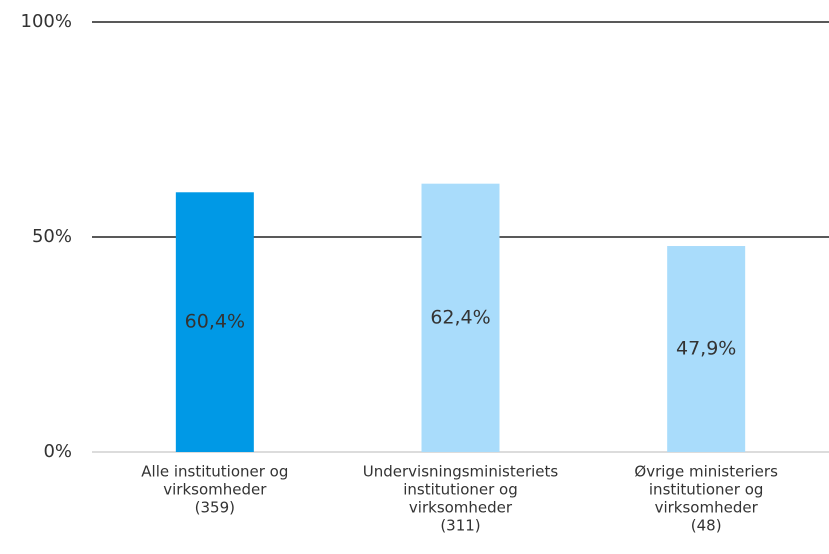 The image size is (829, 554). I want to click on value-label: 60,4%, so click(215, 322).